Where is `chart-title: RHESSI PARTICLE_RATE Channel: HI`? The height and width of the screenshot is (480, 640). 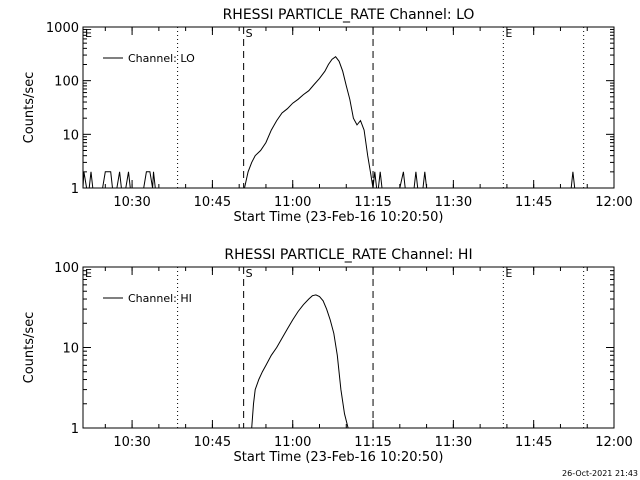 chart-title: RHESSI PARTICLE_RATE Channel: HI is located at coordinates (348, 255).